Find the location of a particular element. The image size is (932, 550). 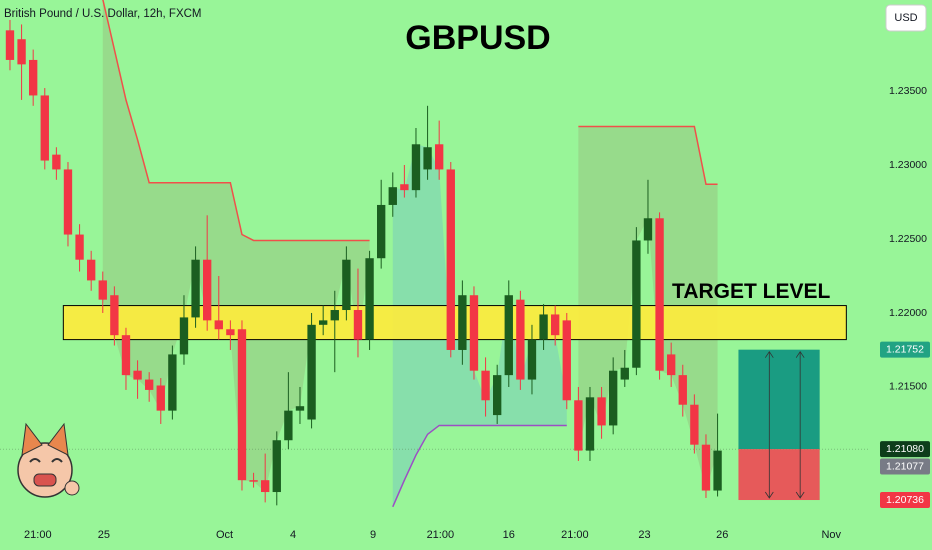

symbol-info: British Pound / U.S. Dollar, 12h, FXCM is located at coordinates (103, 14).